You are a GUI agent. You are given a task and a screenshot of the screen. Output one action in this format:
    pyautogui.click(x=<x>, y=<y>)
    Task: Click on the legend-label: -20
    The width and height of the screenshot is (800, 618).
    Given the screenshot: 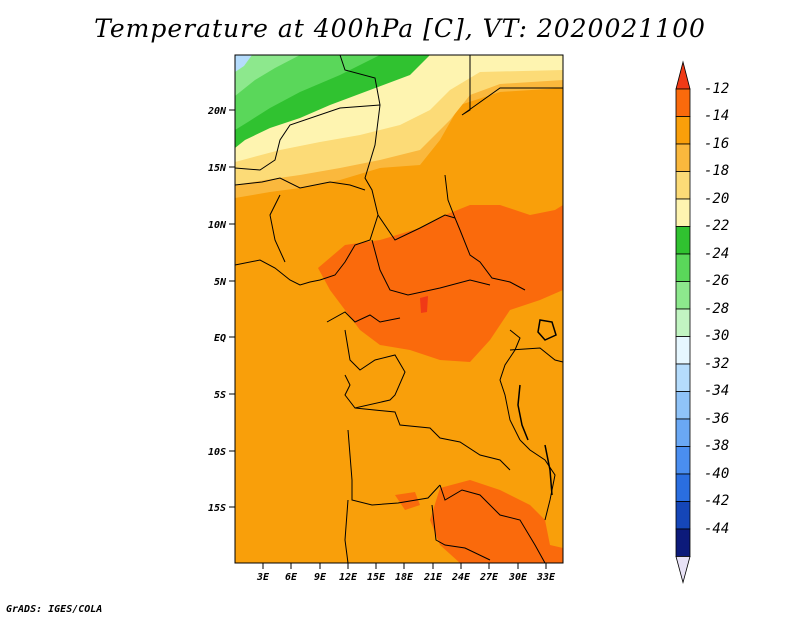 What is the action you would take?
    pyautogui.click(x=716, y=199)
    